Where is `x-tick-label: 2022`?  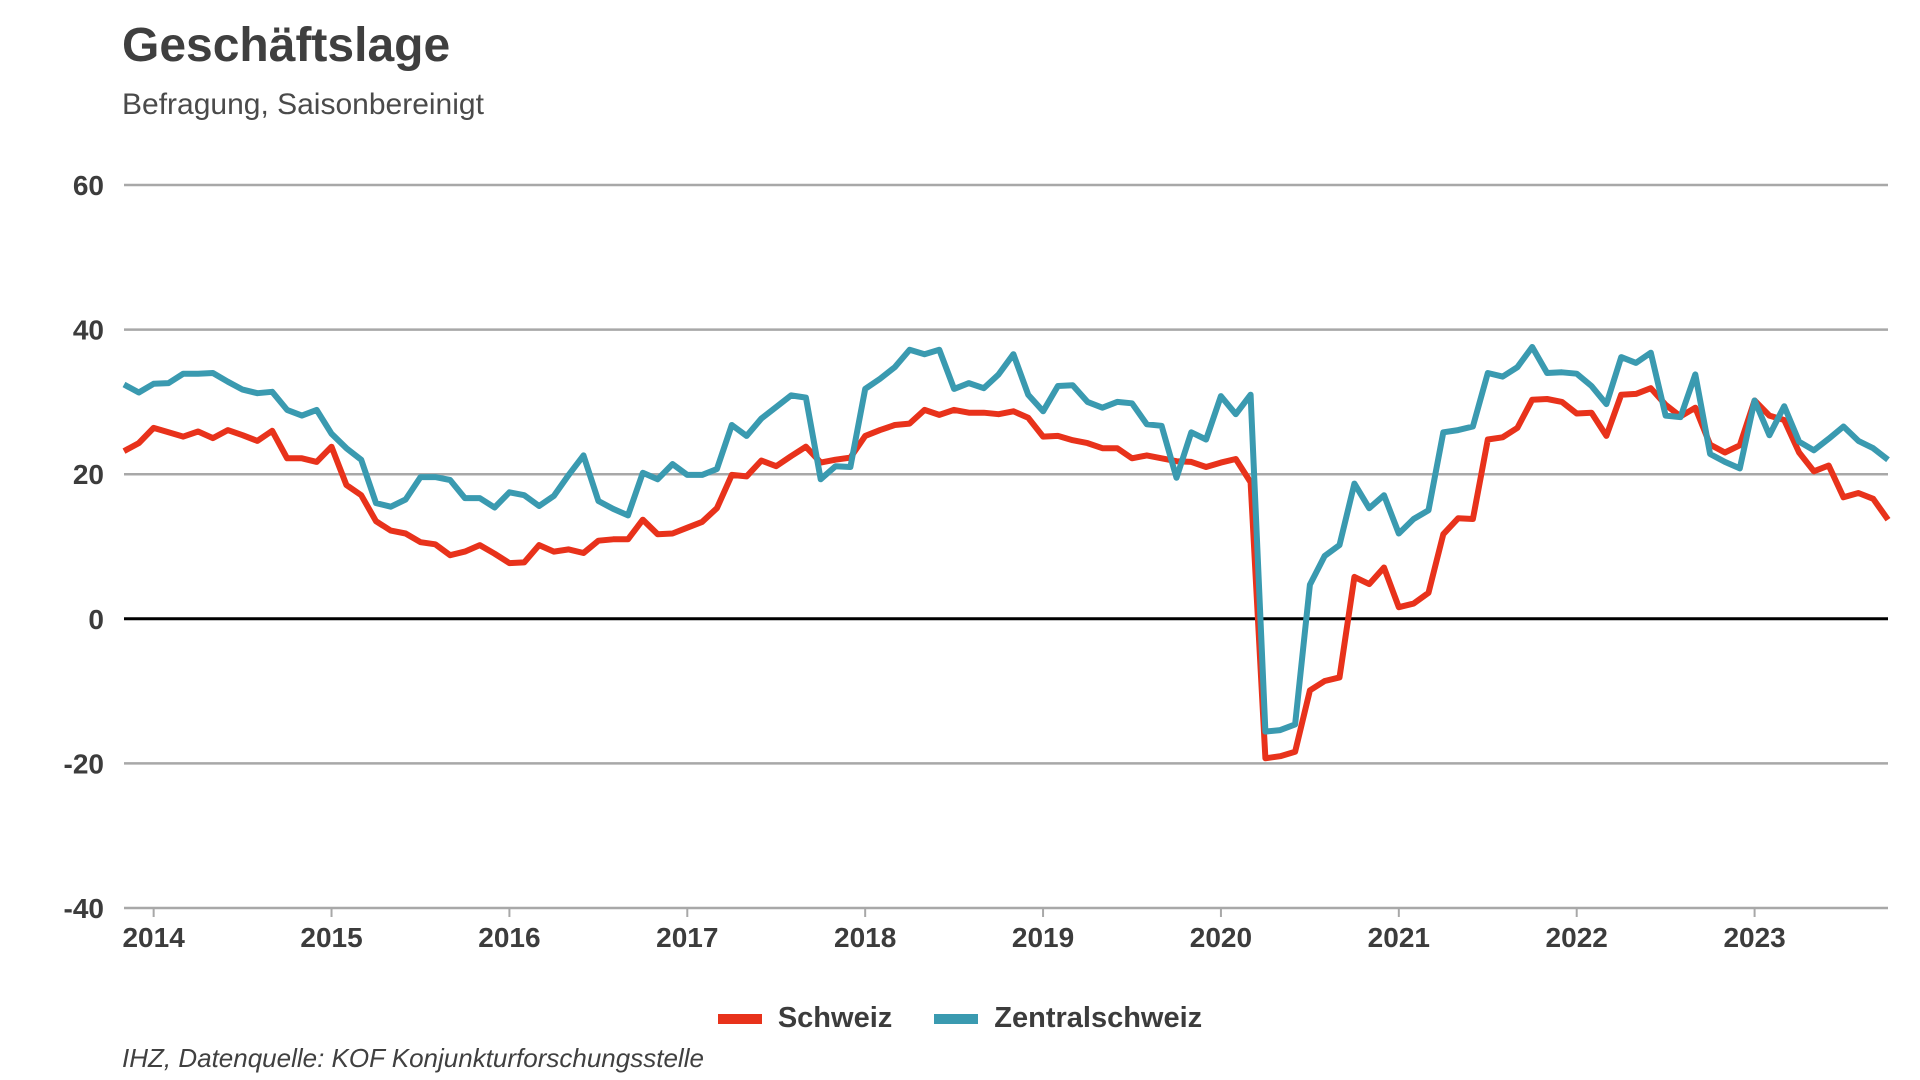
x-tick-label: 2022 is located at coordinates (1577, 937).